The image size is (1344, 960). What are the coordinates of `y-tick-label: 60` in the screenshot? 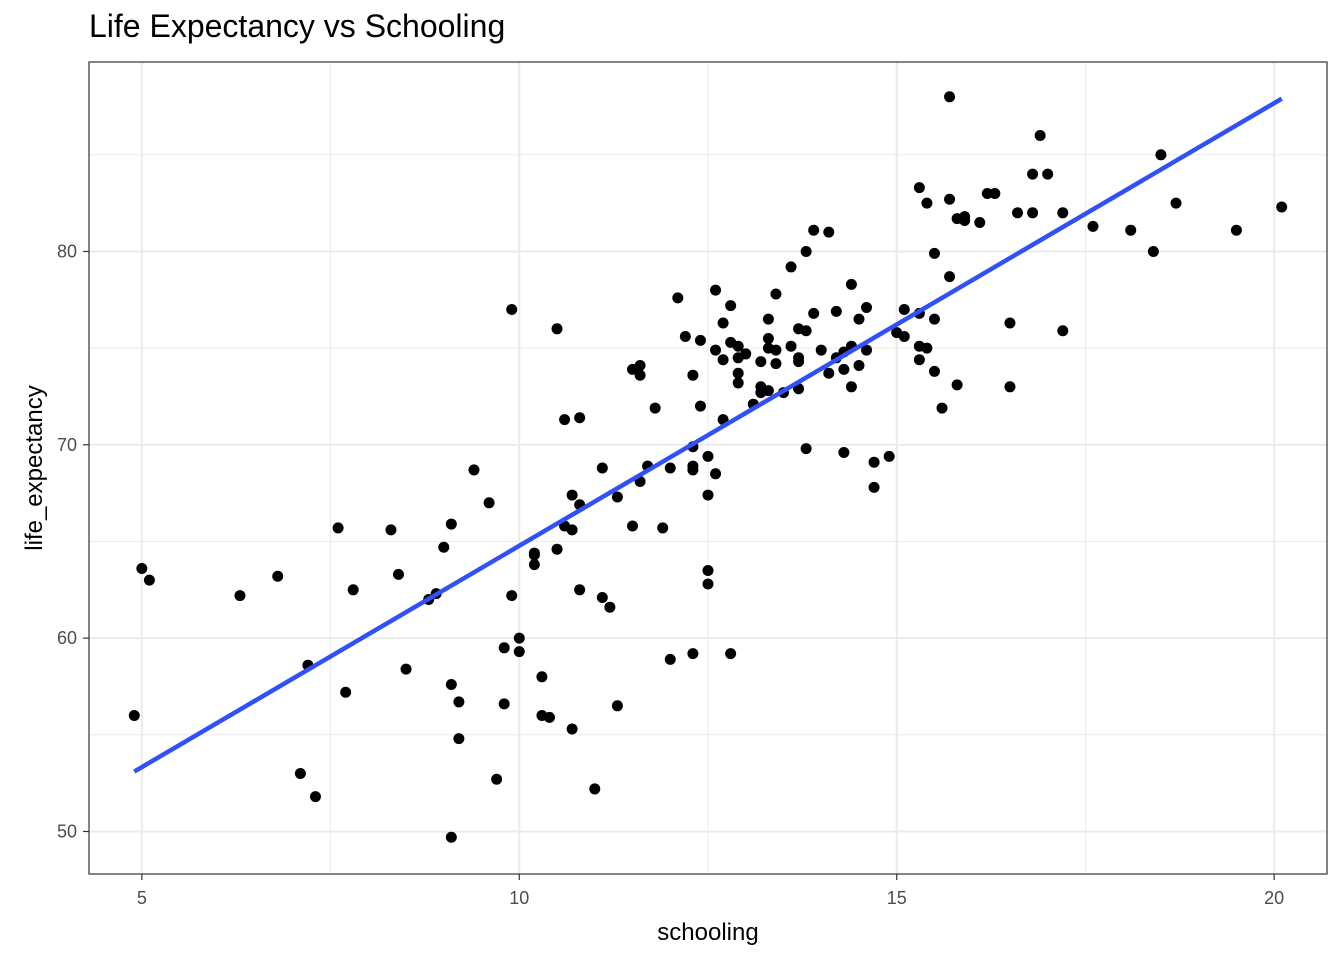 It's located at (67, 638).